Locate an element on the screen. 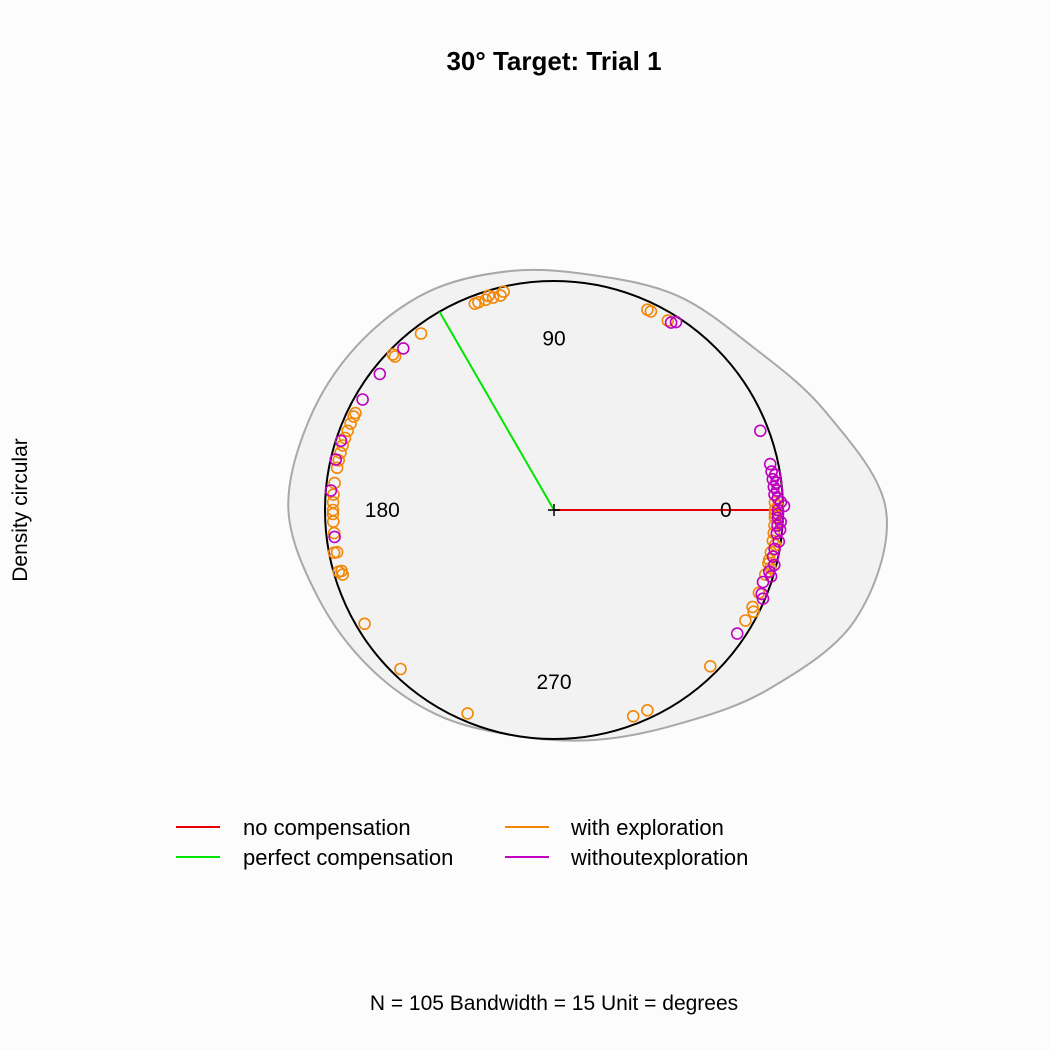  center-cross is located at coordinates (554, 510).